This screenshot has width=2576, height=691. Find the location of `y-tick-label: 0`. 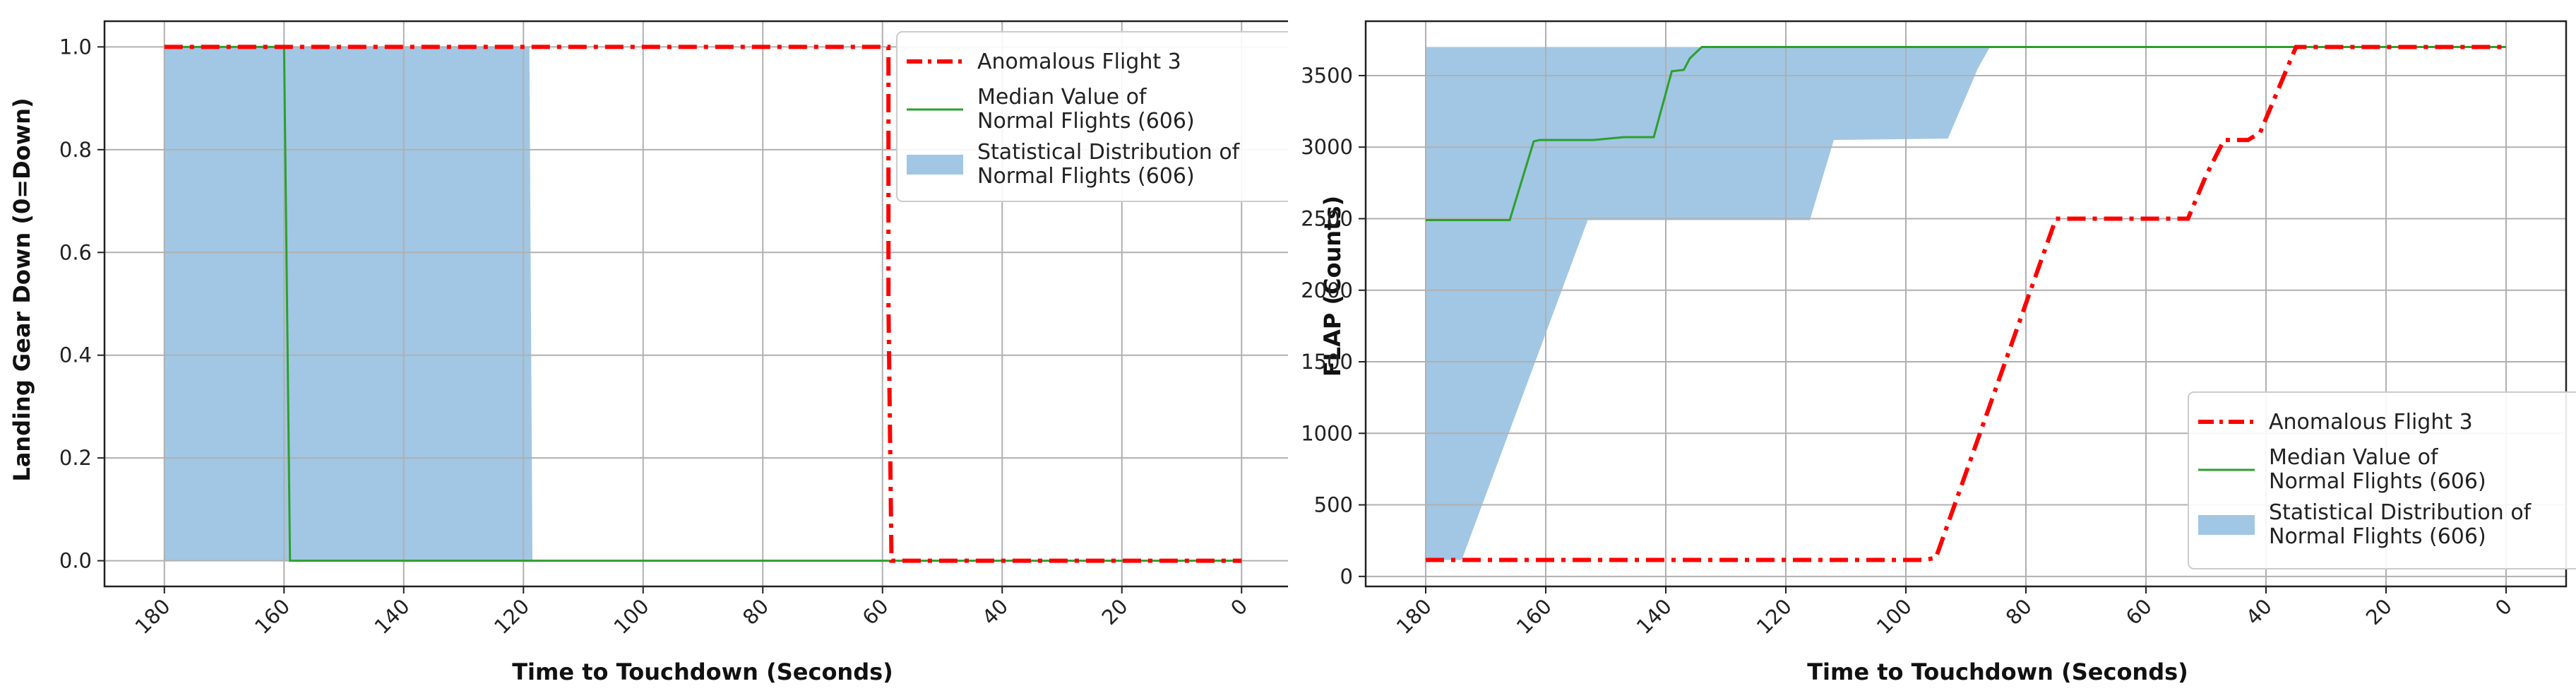

y-tick-label: 0 is located at coordinates (1346, 577).